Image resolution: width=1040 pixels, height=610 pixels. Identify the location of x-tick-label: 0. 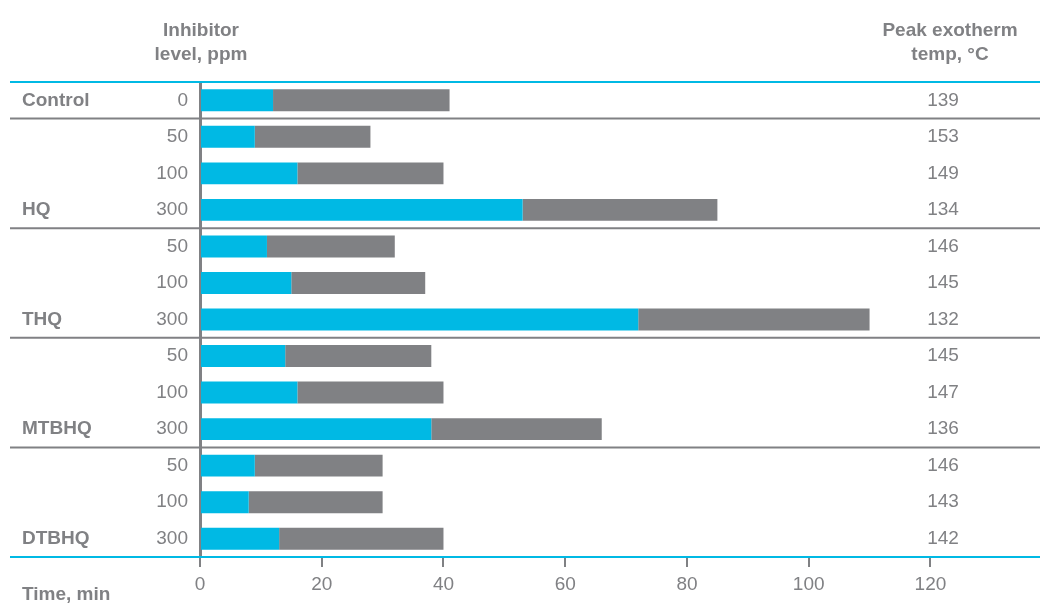
(200, 583).